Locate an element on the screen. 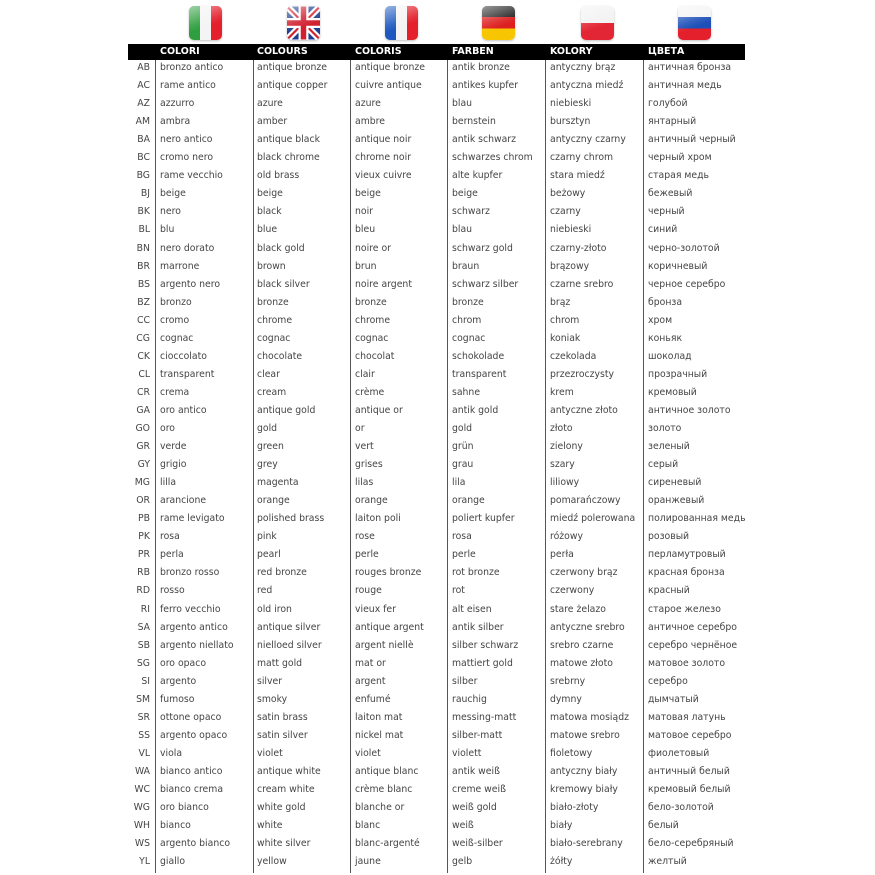 This screenshot has height=875, width=875. color-name: smoky is located at coordinates (272, 699).